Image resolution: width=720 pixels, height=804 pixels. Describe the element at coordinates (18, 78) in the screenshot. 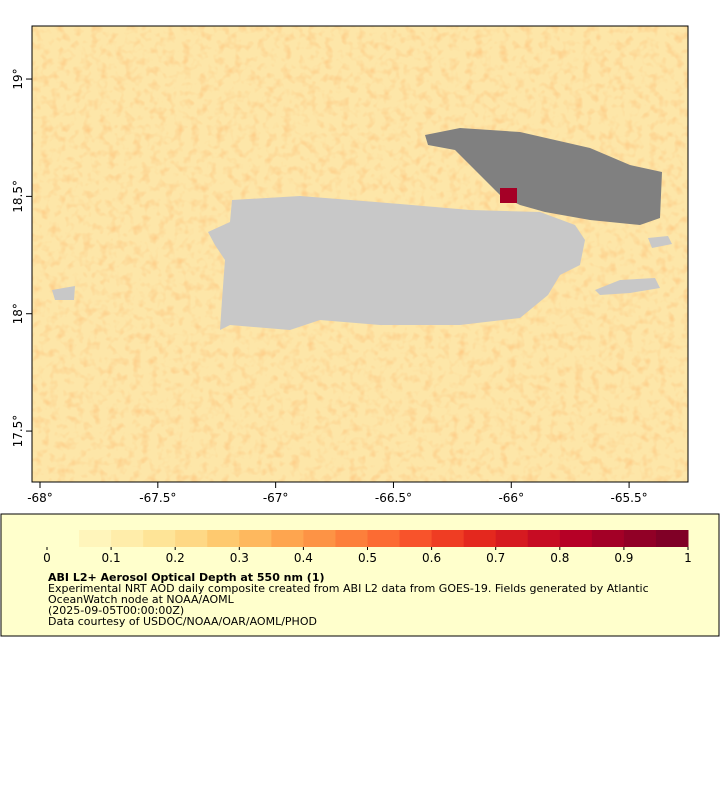

I see `y-tick-label: 19°` at that location.